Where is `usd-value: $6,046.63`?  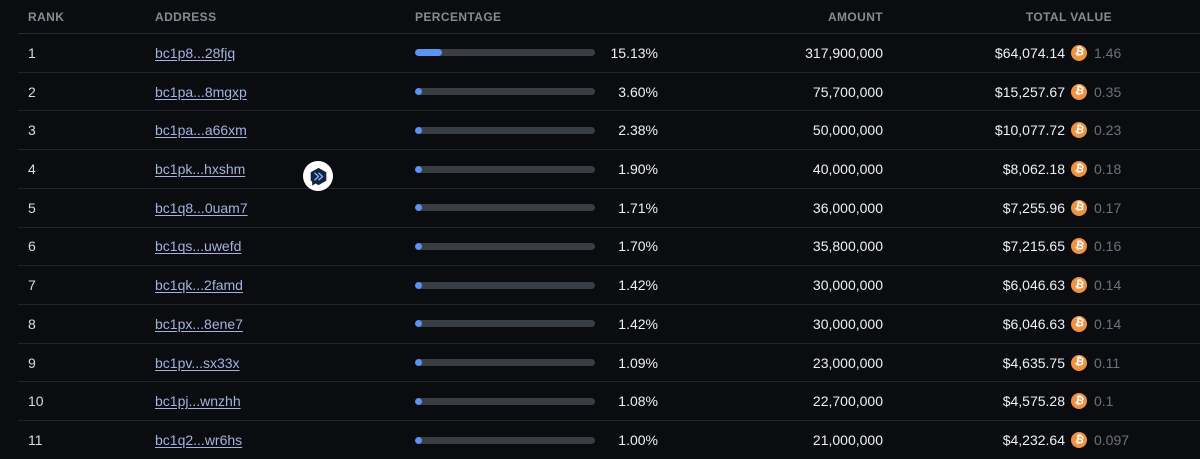
usd-value: $6,046.63 is located at coordinates (1033, 285).